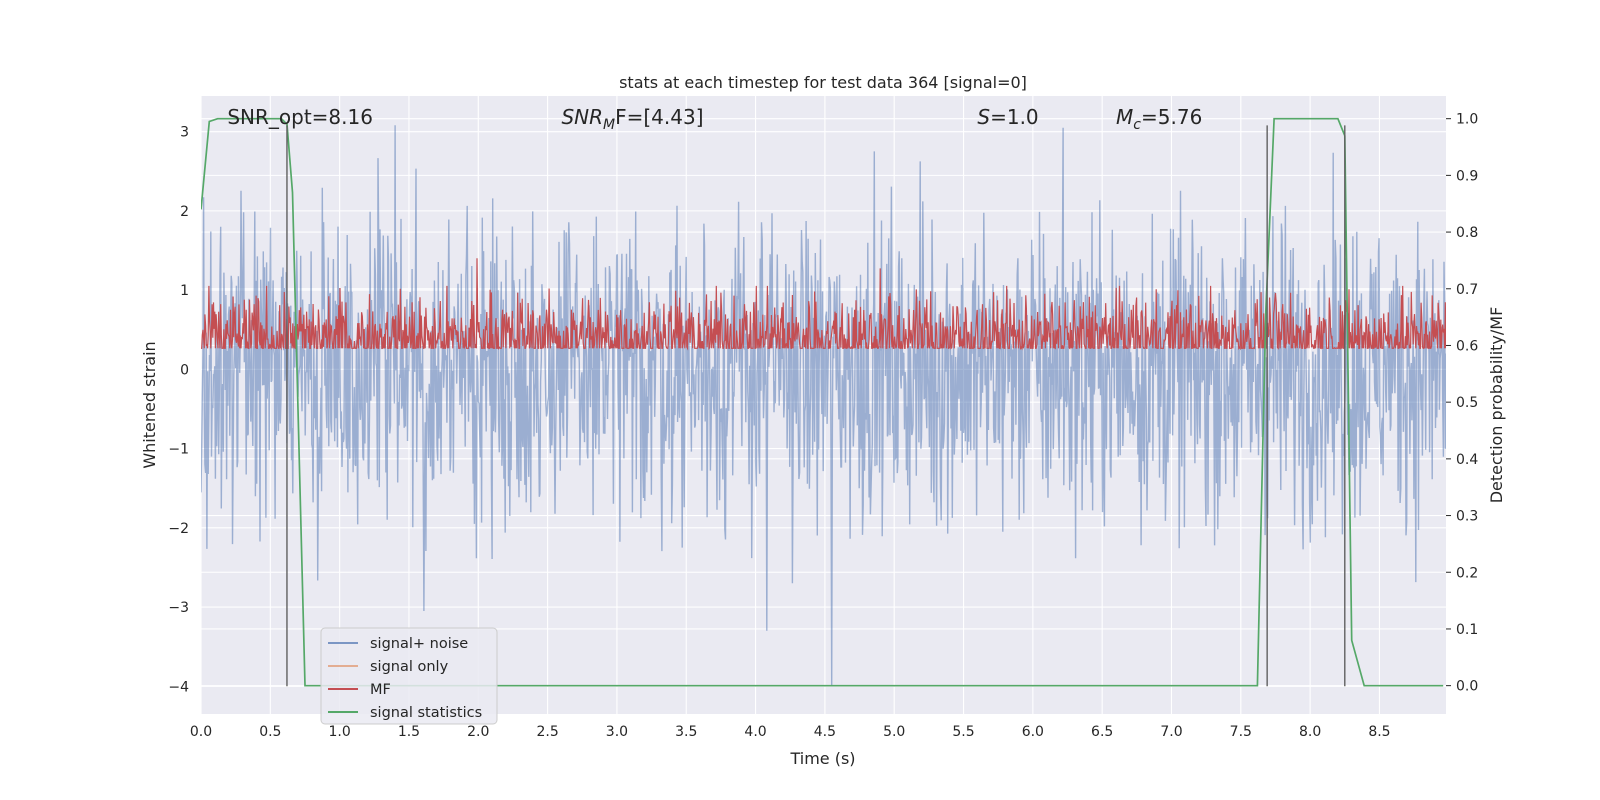  What do you see at coordinates (1467, 573) in the screenshot?
I see `y-right-tick-label: 0.2` at bounding box center [1467, 573].